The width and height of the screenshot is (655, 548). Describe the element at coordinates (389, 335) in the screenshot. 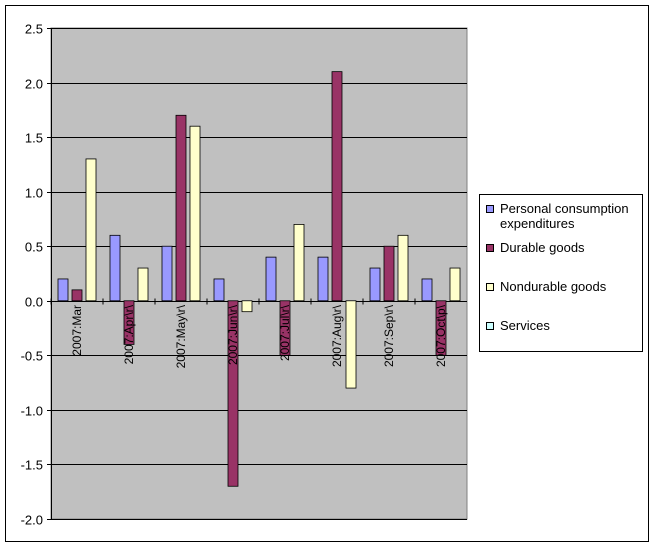

I see `x-tick-label: 2007:Sep\r\` at that location.